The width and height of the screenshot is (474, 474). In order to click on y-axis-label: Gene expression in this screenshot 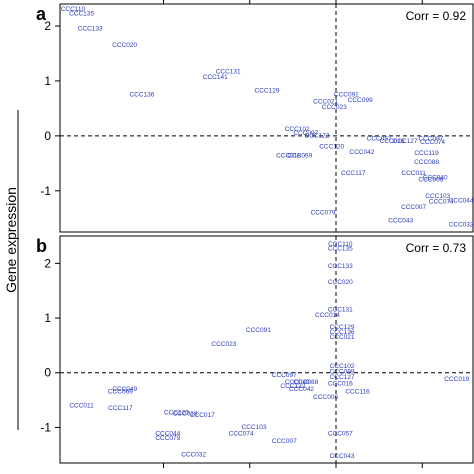, I will do `click(11, 240)`.